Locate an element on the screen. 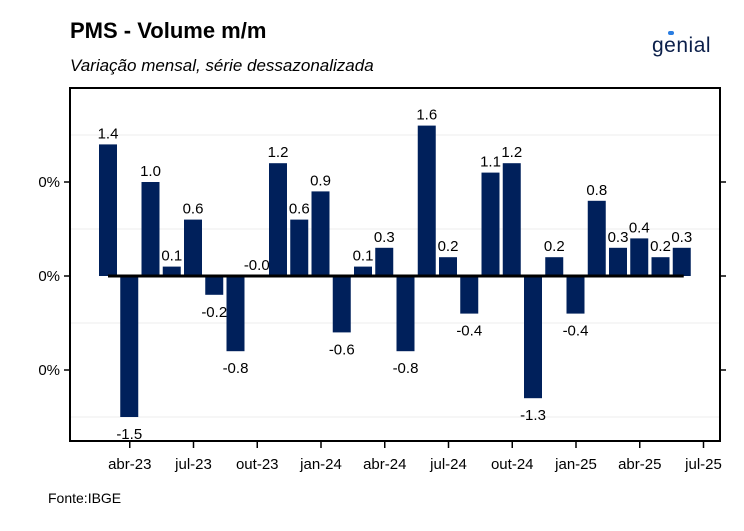 The width and height of the screenshot is (744, 531). x-tick-label: jul-25 is located at coordinates (703, 464).